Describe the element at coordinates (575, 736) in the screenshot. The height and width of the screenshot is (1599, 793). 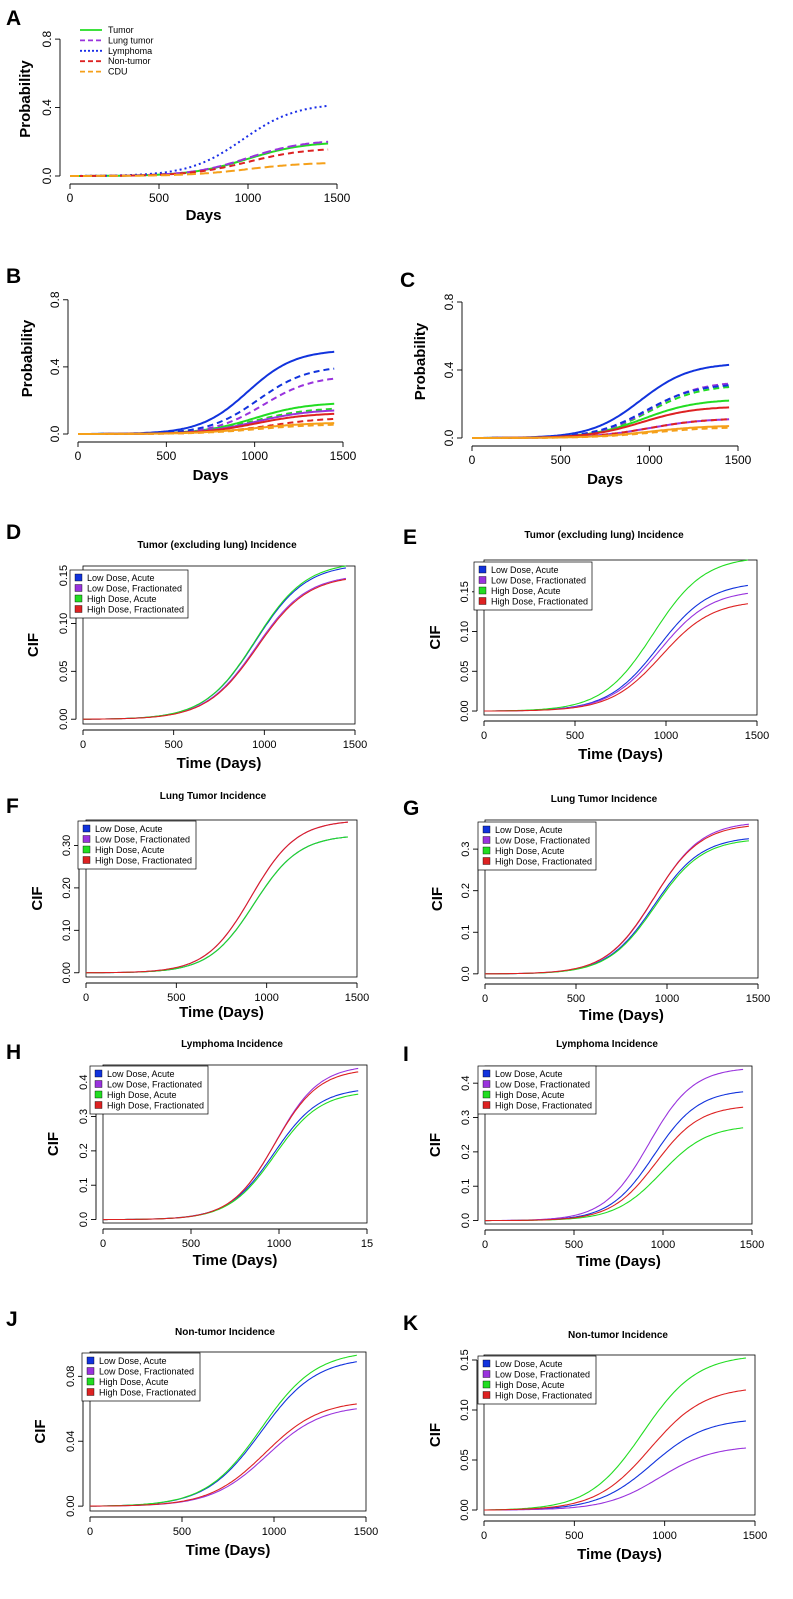
I see `x-tick-label-E: 500` at that location.